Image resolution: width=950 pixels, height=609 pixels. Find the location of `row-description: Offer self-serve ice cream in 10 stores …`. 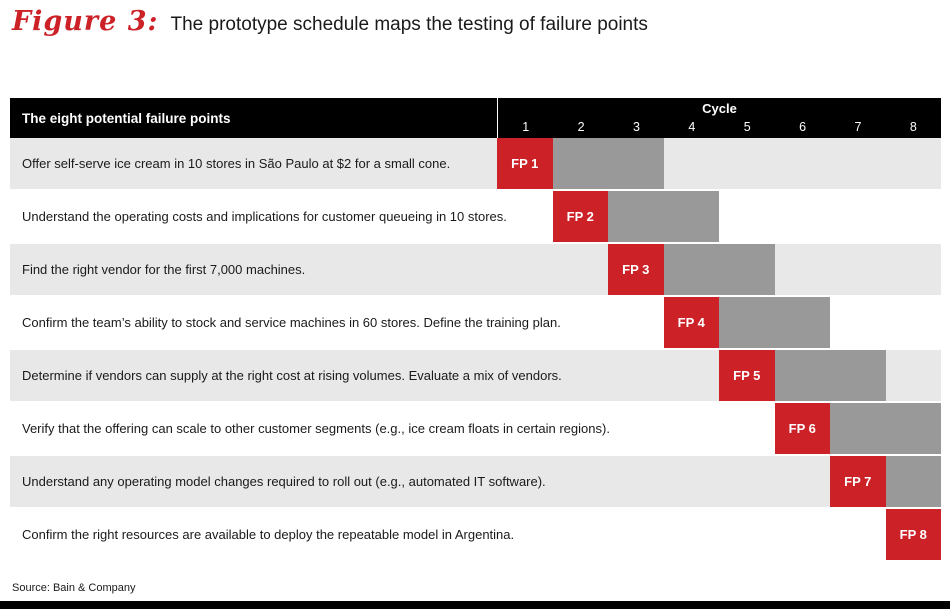

row-description: Offer self-serve ice cream in 10 stores … is located at coordinates (236, 163).